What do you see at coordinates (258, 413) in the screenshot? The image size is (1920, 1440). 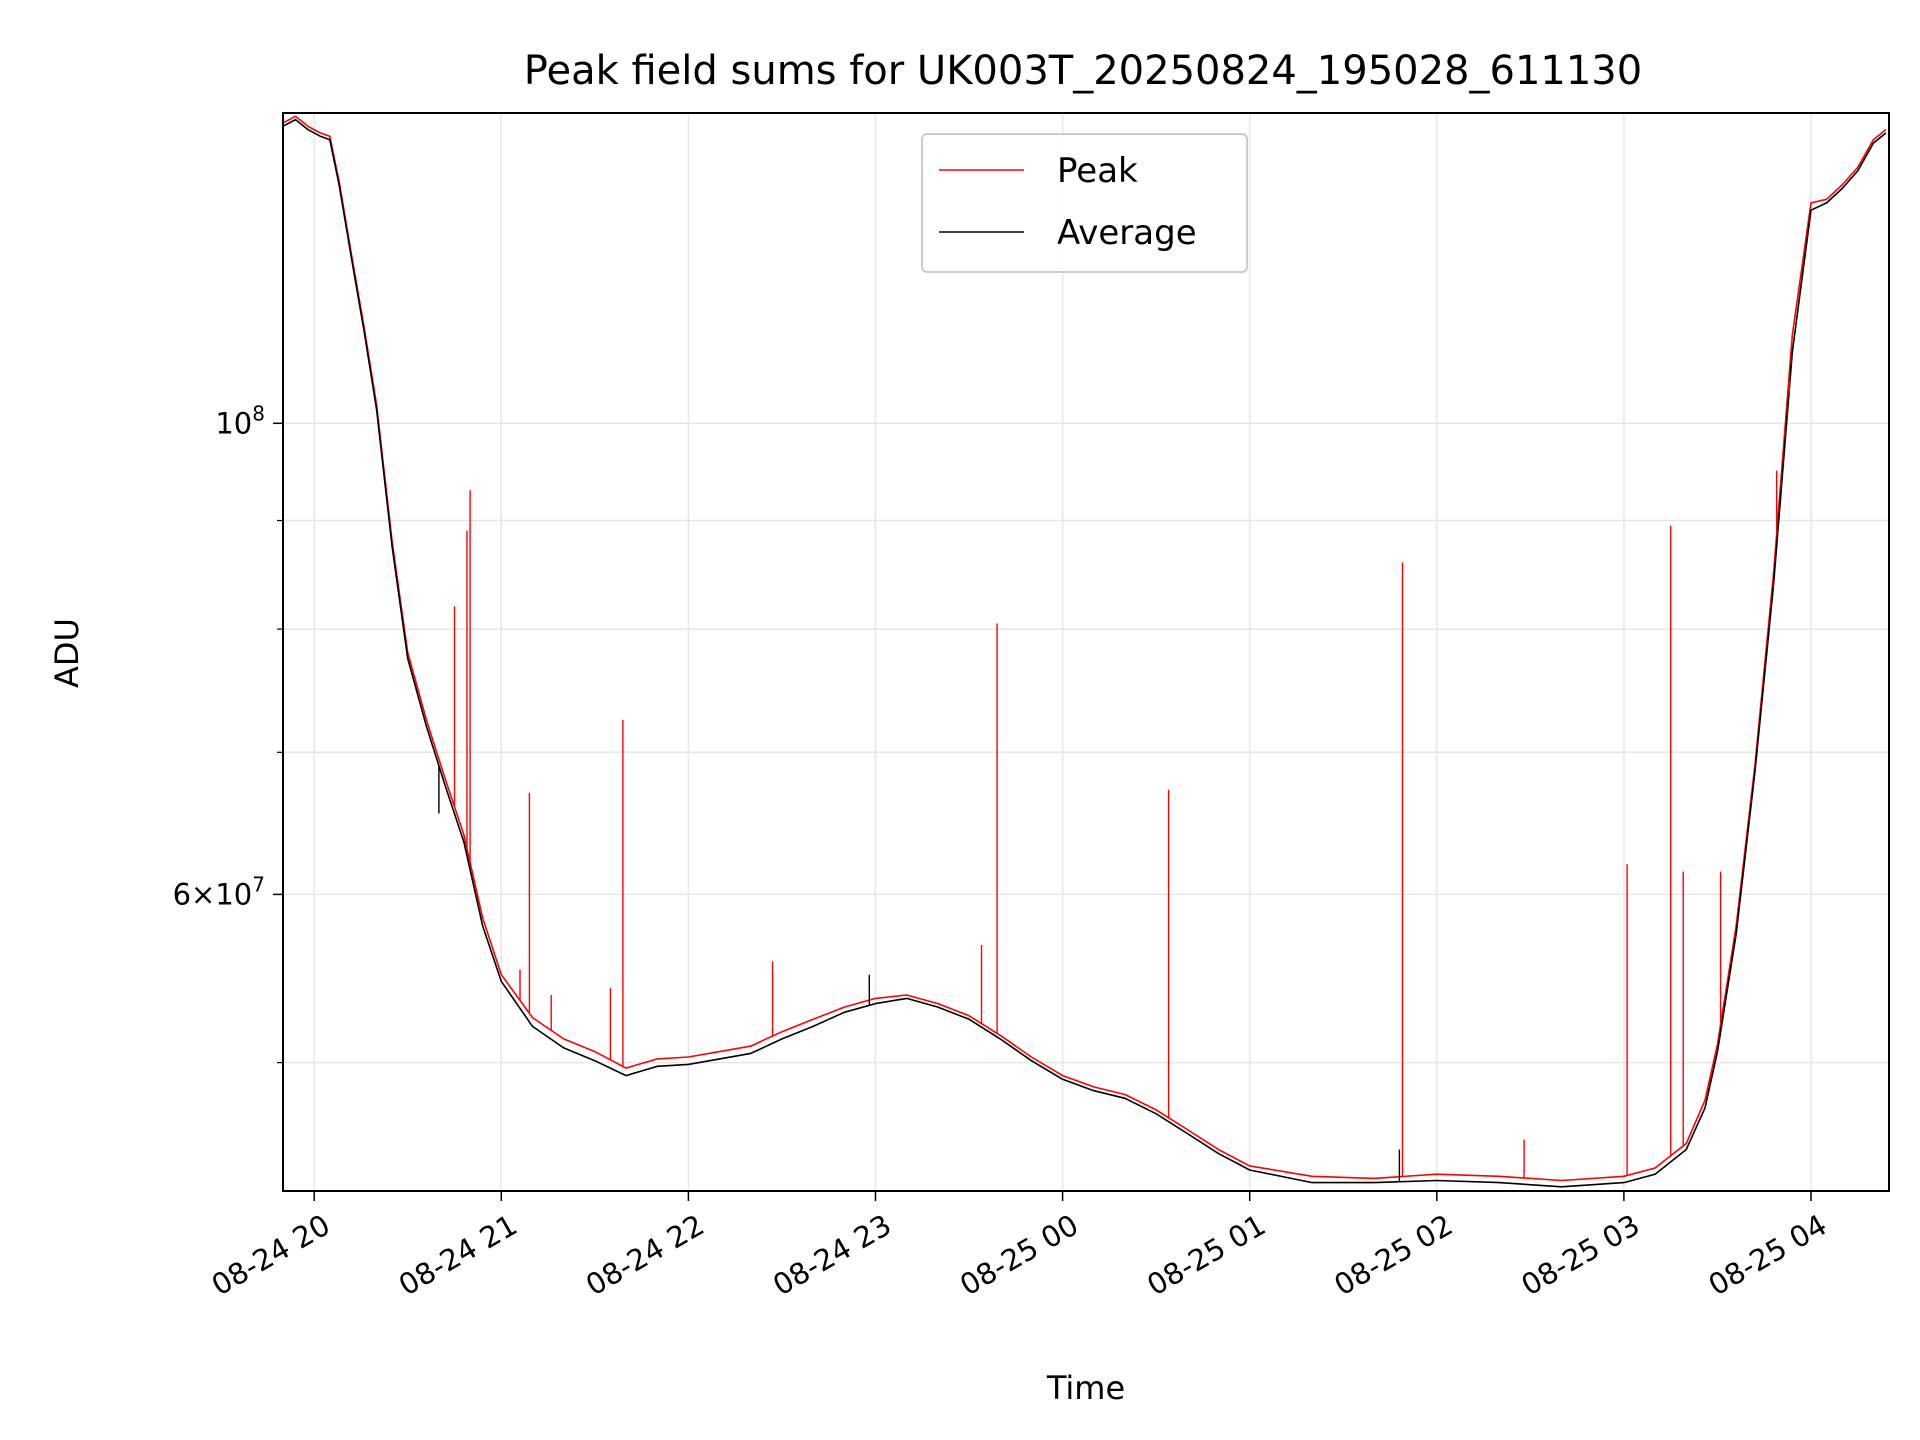 I see `y-tick-exponent: 8` at bounding box center [258, 413].